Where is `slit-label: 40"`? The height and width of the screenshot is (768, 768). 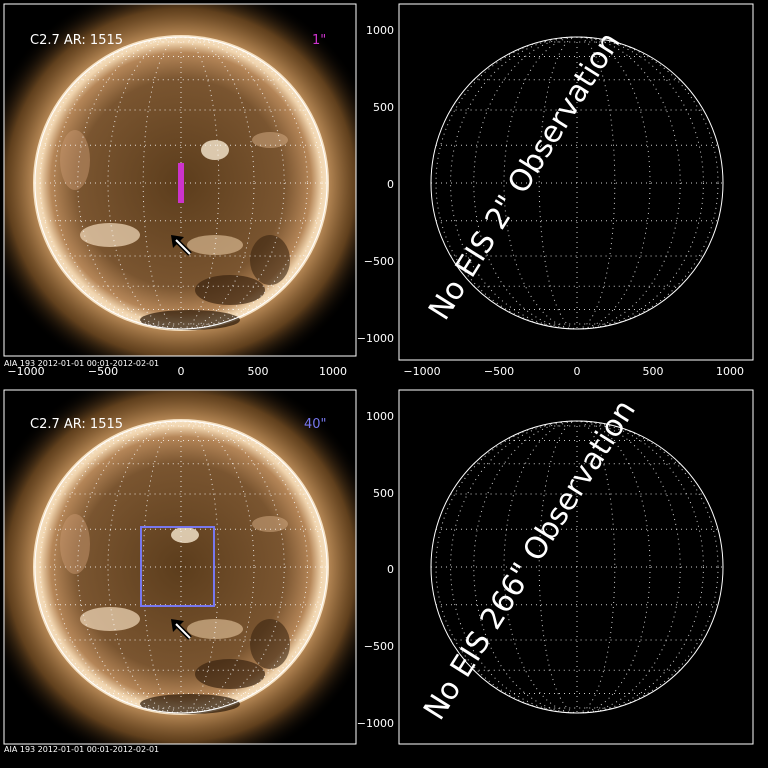 slit-label: 40" is located at coordinates (315, 424).